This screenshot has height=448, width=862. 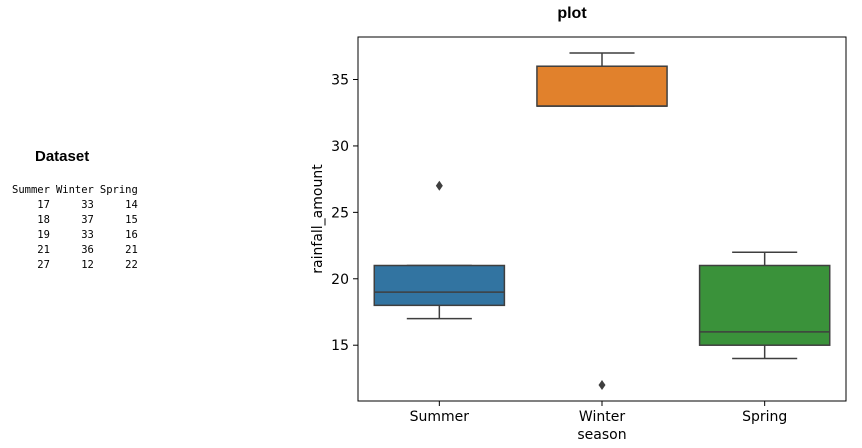 What do you see at coordinates (602, 417) in the screenshot?
I see `x-tick-label: Winter` at bounding box center [602, 417].